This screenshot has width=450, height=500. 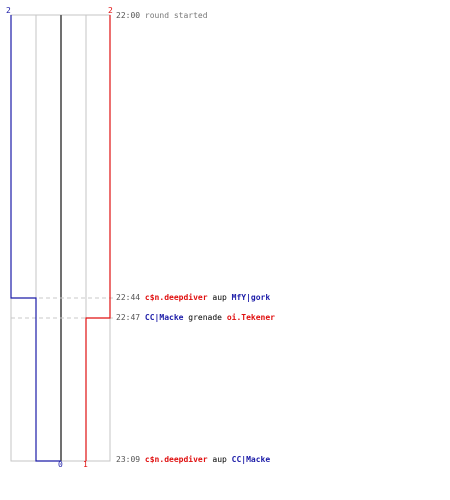 What do you see at coordinates (35, 238) in the screenshot?
I see `blue-team-line` at bounding box center [35, 238].